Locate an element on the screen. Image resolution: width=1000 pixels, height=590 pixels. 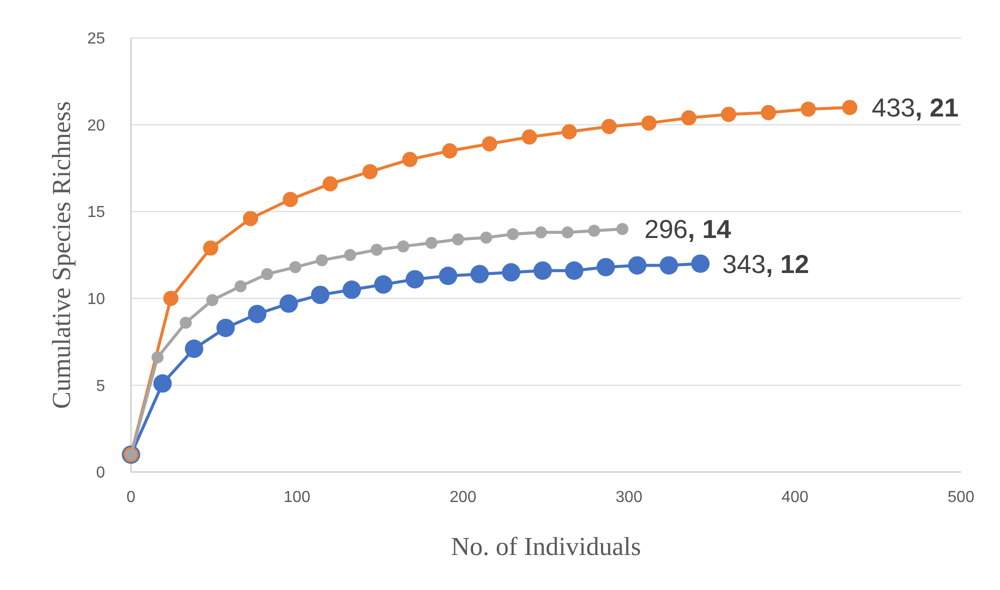
y-tick-label: 0 is located at coordinates (101, 473).